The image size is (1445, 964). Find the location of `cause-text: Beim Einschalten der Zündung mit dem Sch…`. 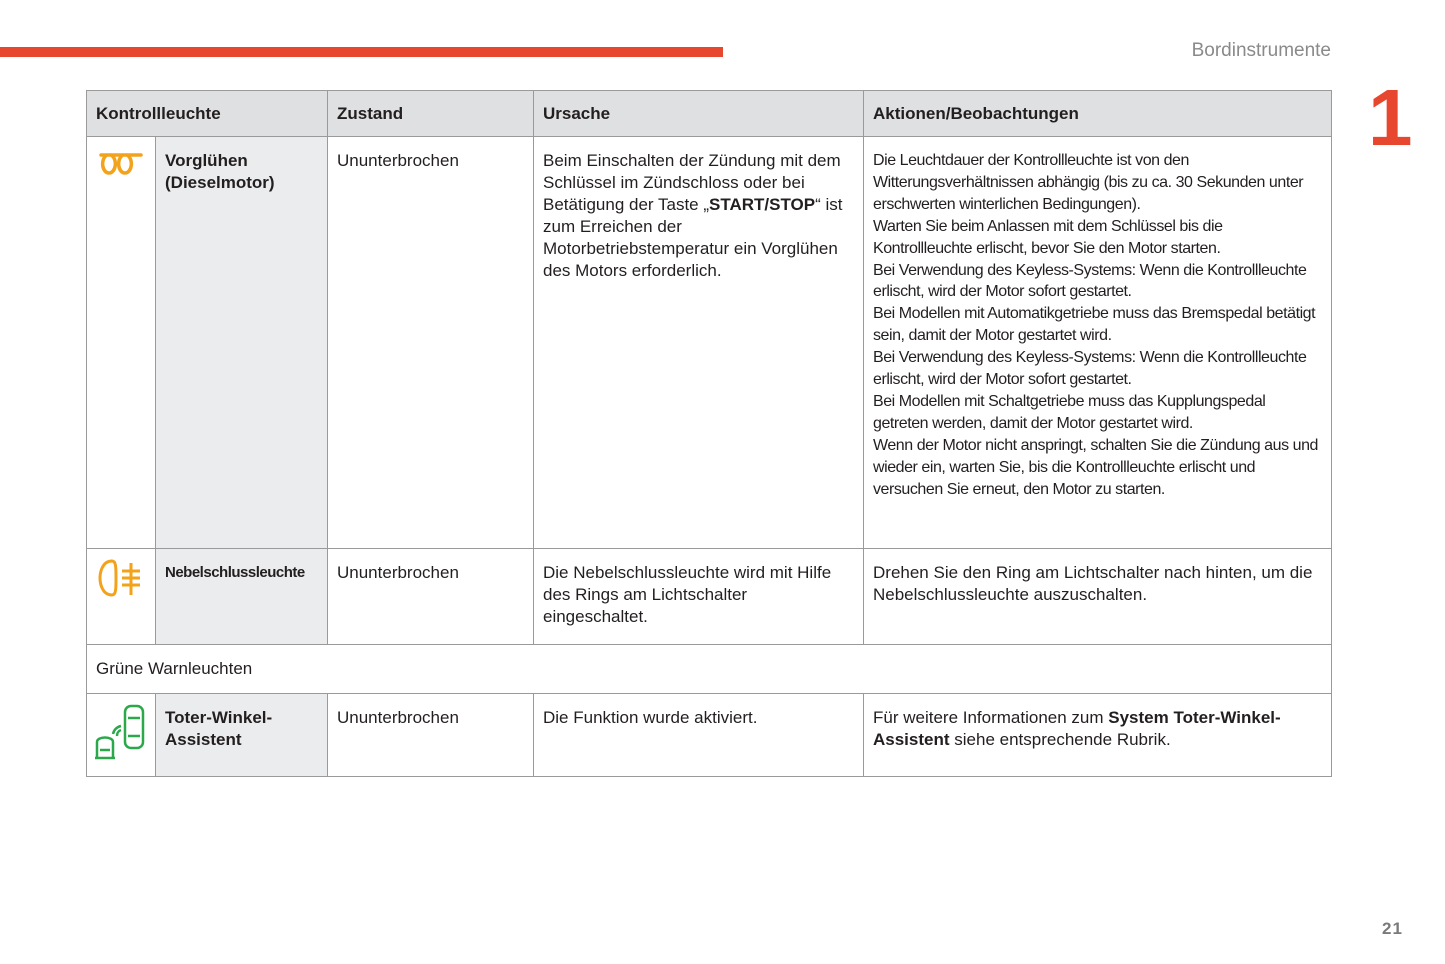

cause-text: Beim Einschalten der Zündung mit dem Sch… is located at coordinates (692, 182).